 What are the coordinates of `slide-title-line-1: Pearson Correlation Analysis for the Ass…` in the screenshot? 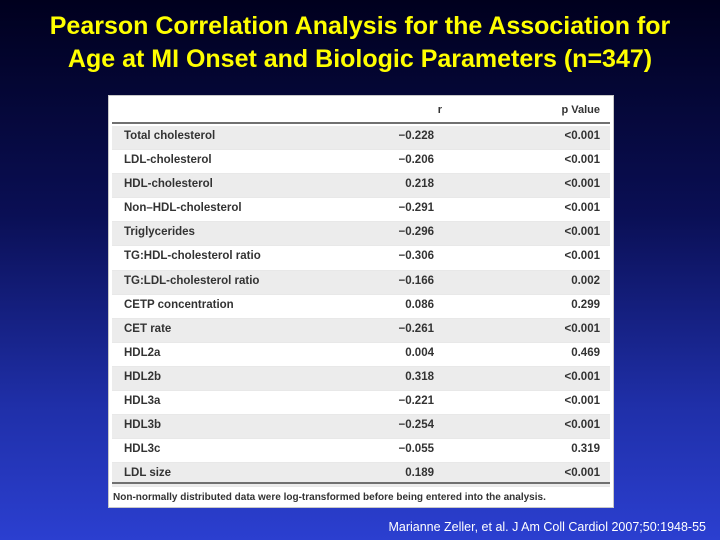 It's located at (360, 26).